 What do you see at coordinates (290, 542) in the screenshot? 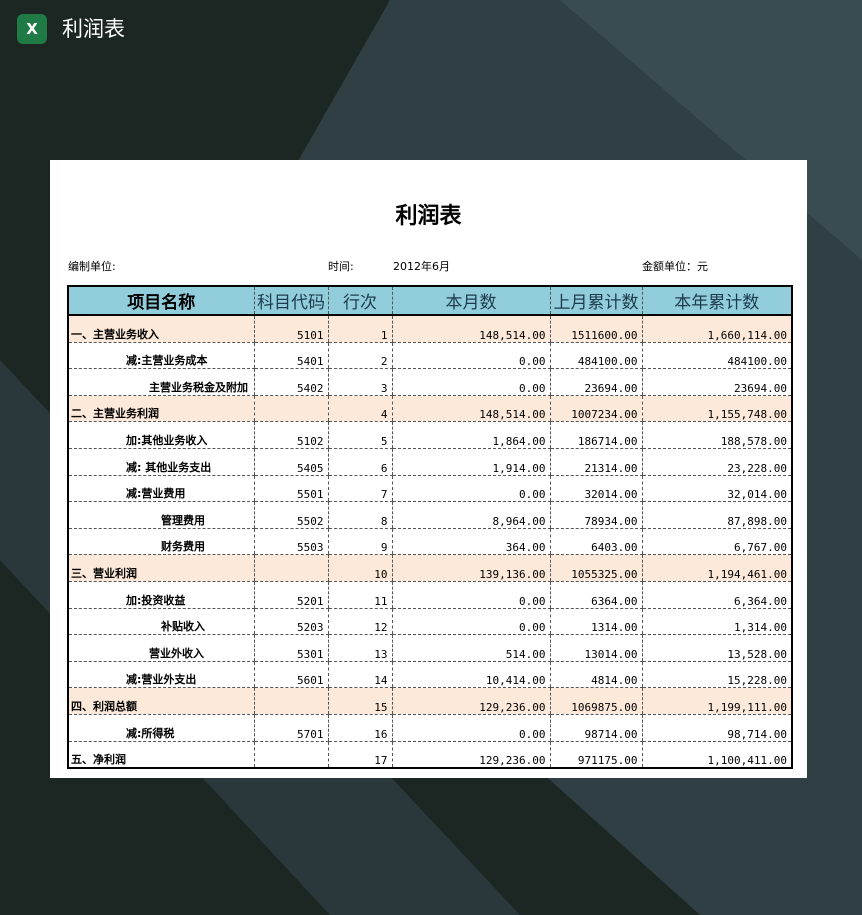
I see `value-cell: 5503` at bounding box center [290, 542].